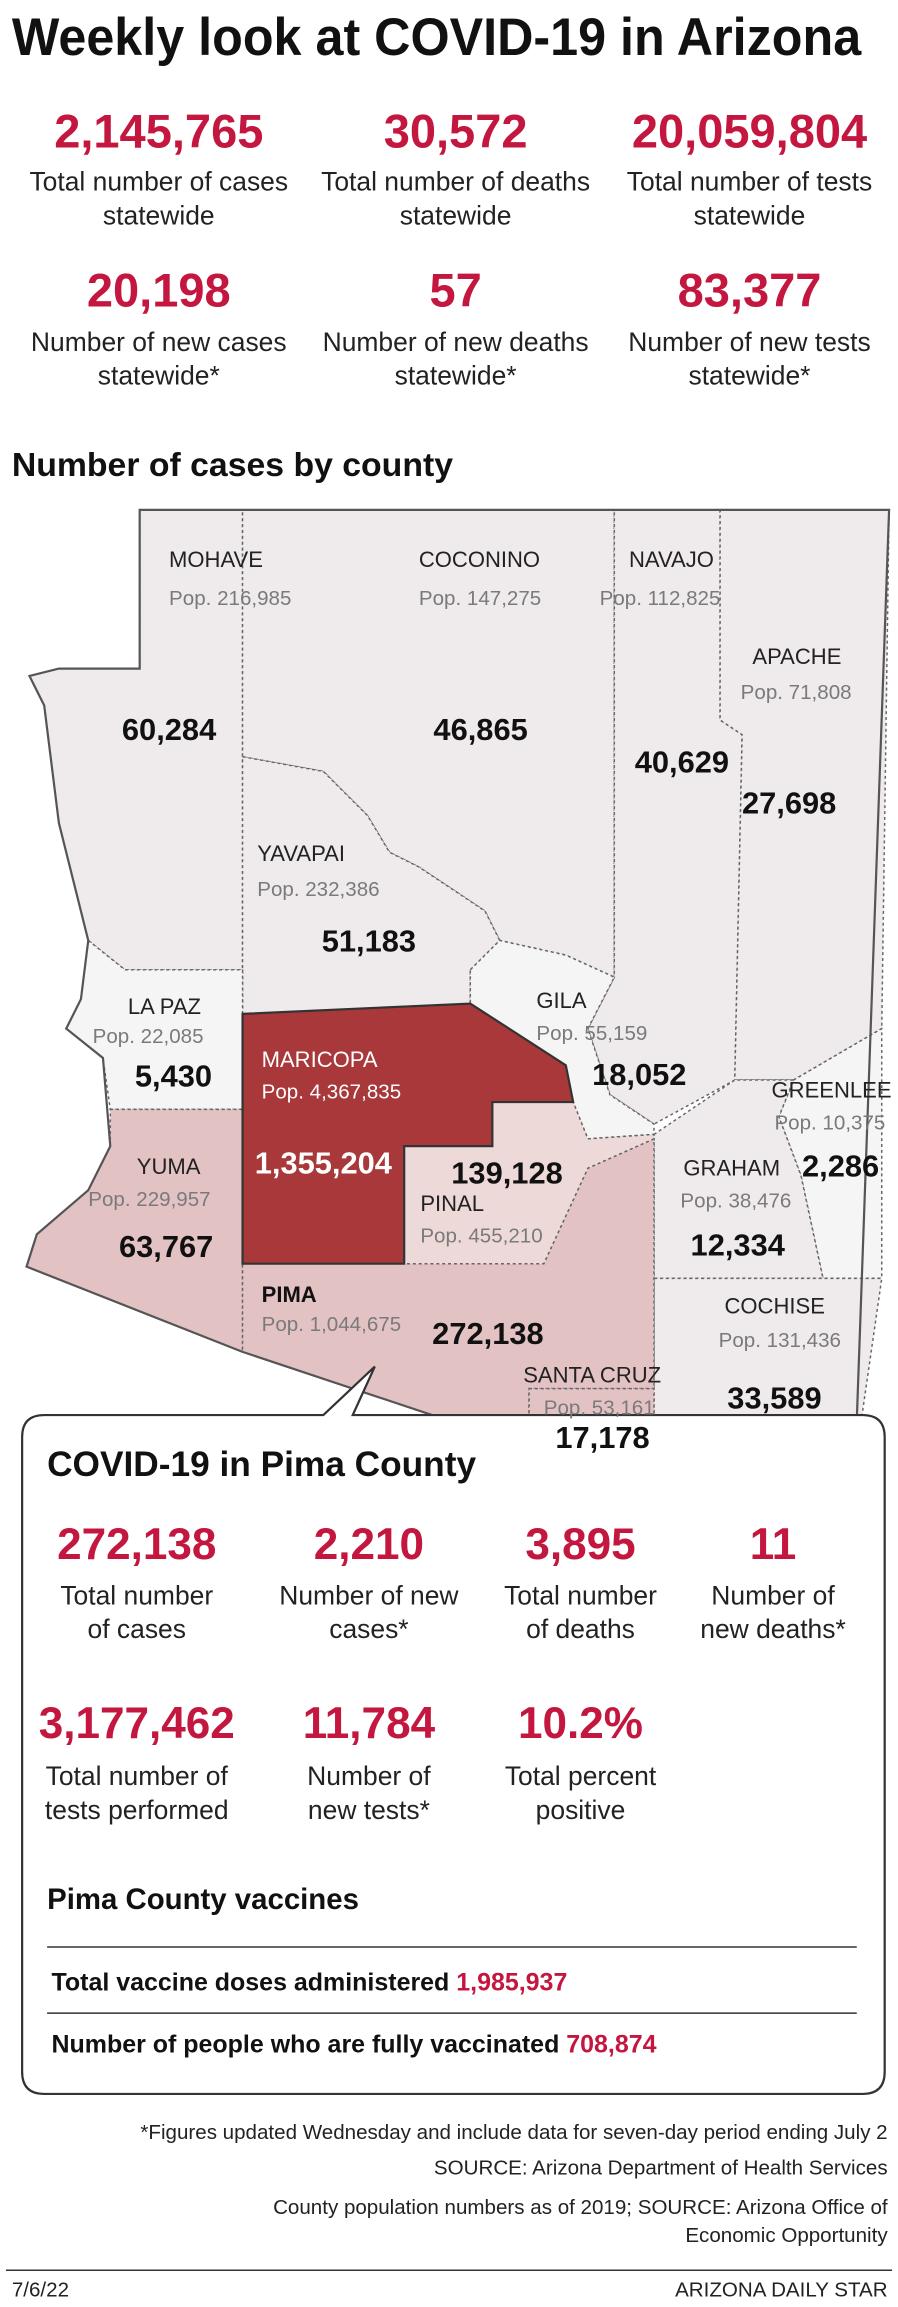 The image size is (898, 2307). What do you see at coordinates (611, 2044) in the screenshot?
I see `vaccine-value: 708,874` at bounding box center [611, 2044].